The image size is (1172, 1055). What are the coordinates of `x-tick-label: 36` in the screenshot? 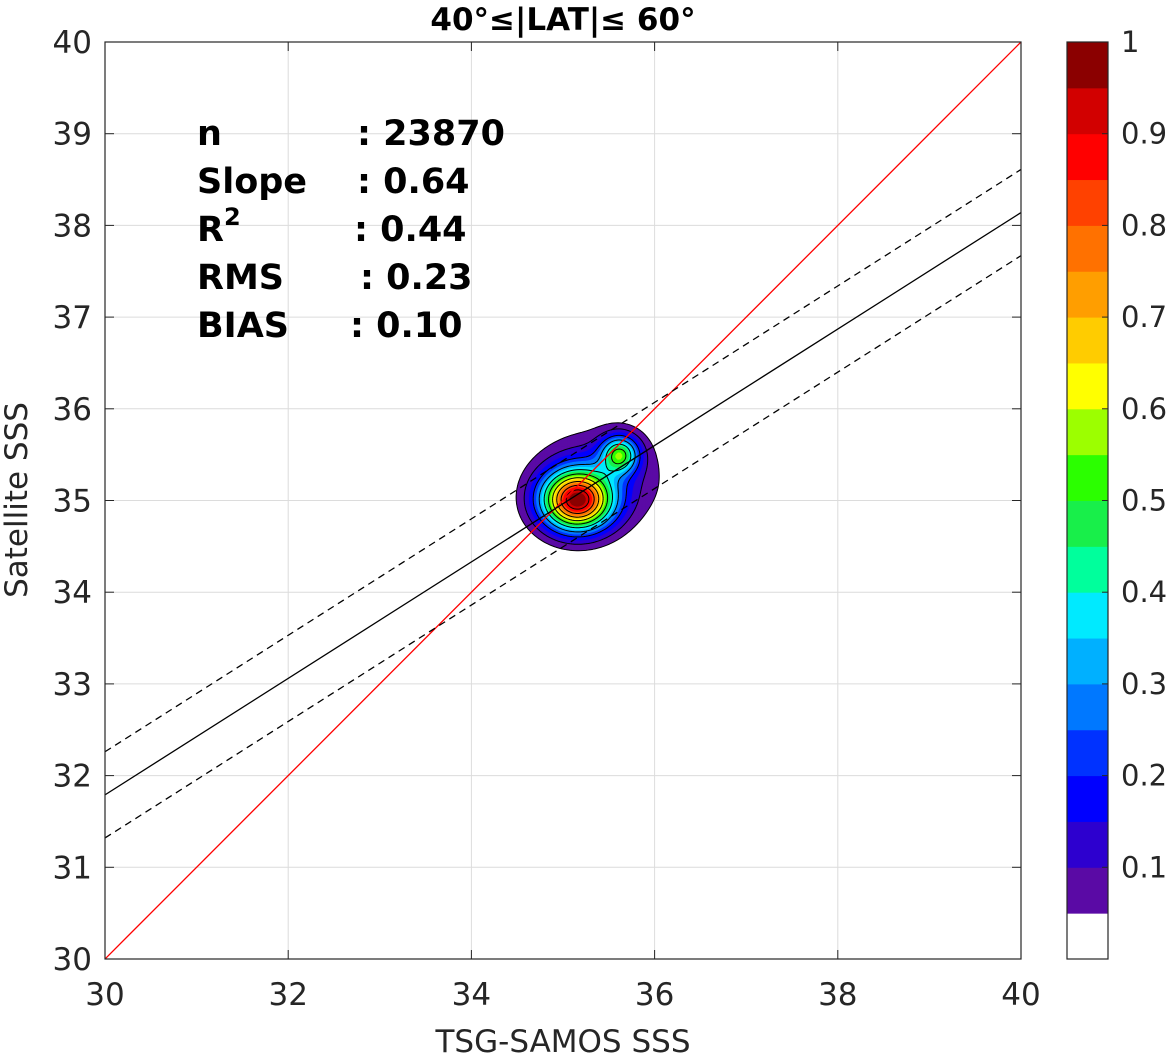 It's located at (654, 995).